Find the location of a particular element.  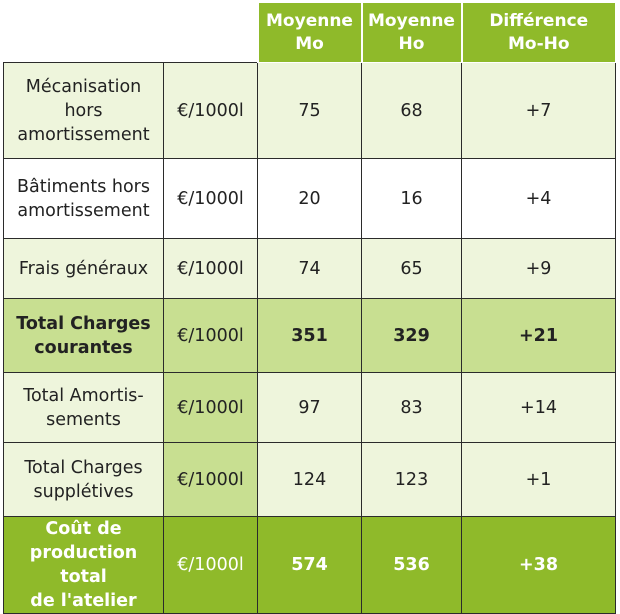

moyenne-ho-cell: 16 is located at coordinates (411, 198).